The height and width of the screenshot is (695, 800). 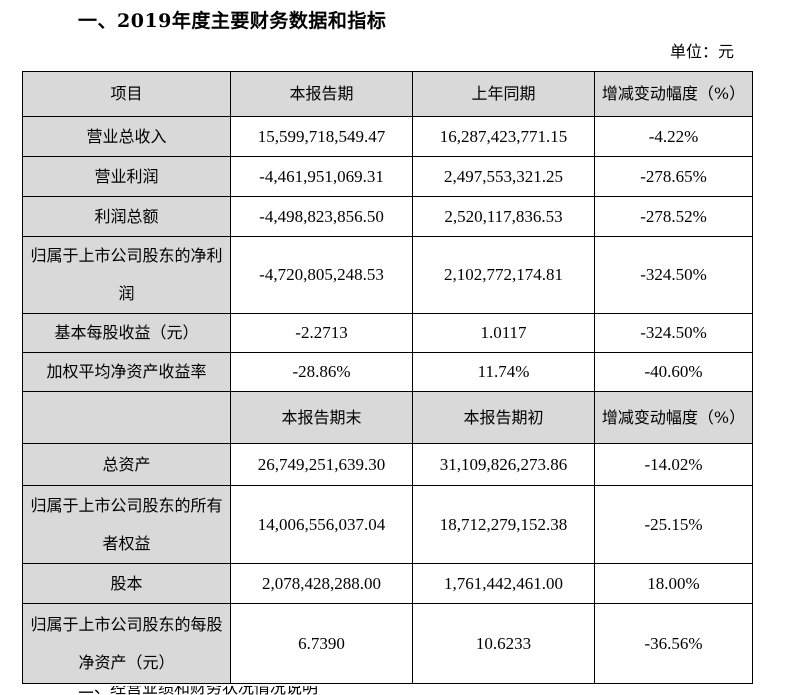 I want to click on row-label: 归属于上市公司股东的所有者权益, so click(x=126, y=524).